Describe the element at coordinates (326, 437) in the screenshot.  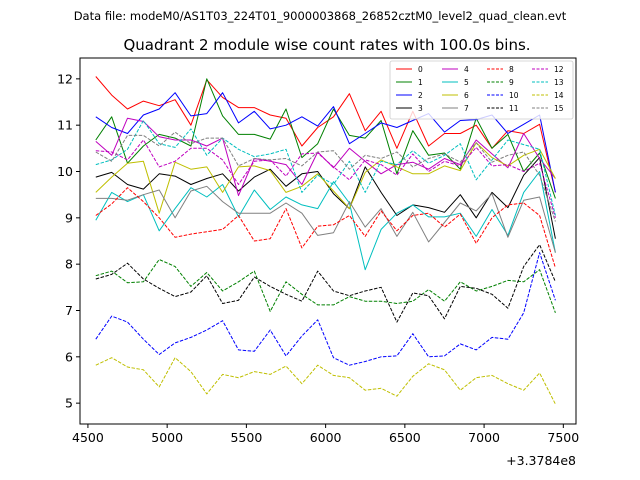
I see `x-tick-label: 6000` at that location.